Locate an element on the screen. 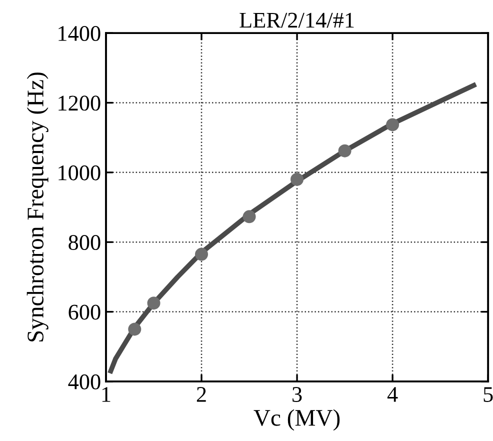 This screenshot has height=441, width=493. x-tick-label: 2 is located at coordinates (201, 394).